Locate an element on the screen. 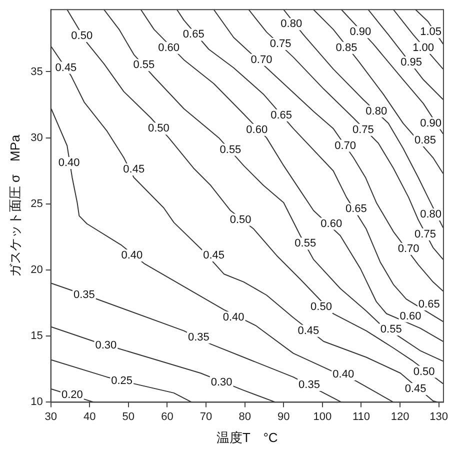  y-tick-label: 10 is located at coordinates (36, 402).